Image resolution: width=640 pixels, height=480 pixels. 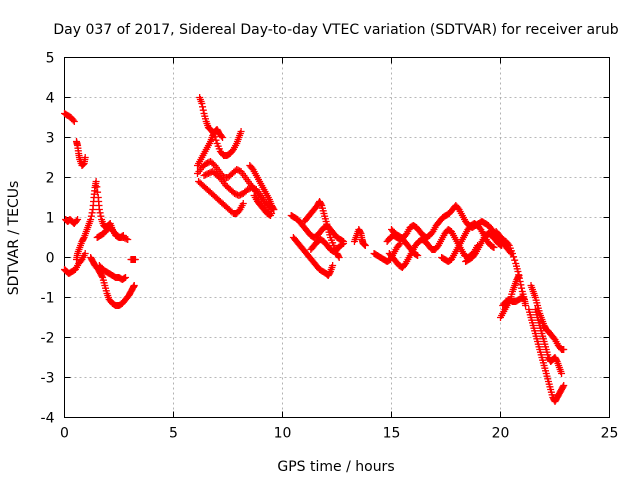 I want to click on y-tick-label: -4, so click(x=48, y=419).